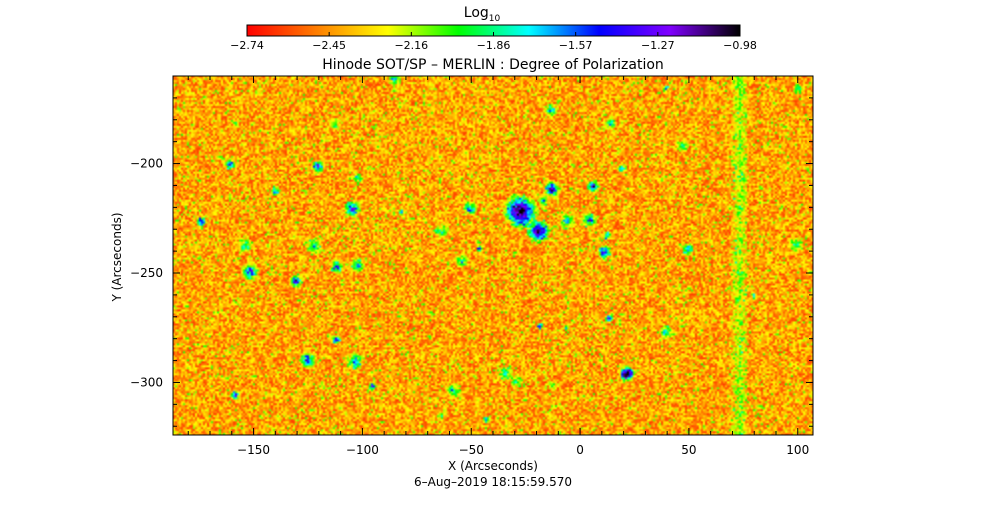  What do you see at coordinates (494, 45) in the screenshot?
I see `colorbar-tick-label: −1.86` at bounding box center [494, 45].